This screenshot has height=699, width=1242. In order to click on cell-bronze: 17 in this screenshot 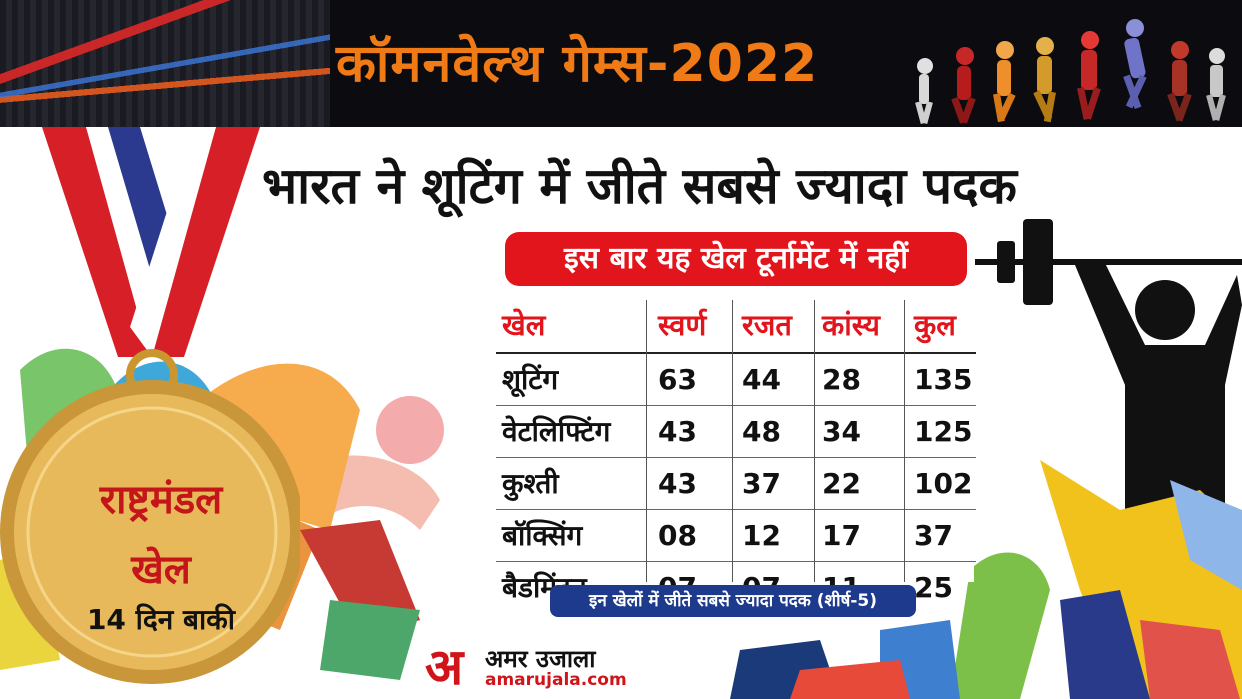, I will do `click(841, 535)`.